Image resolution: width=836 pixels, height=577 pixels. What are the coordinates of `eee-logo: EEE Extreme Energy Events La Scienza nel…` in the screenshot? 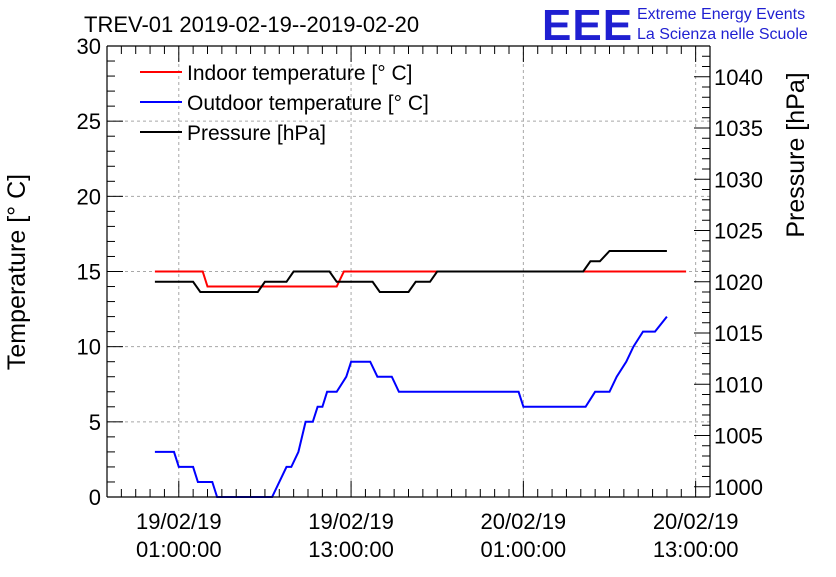 It's located at (675, 25).